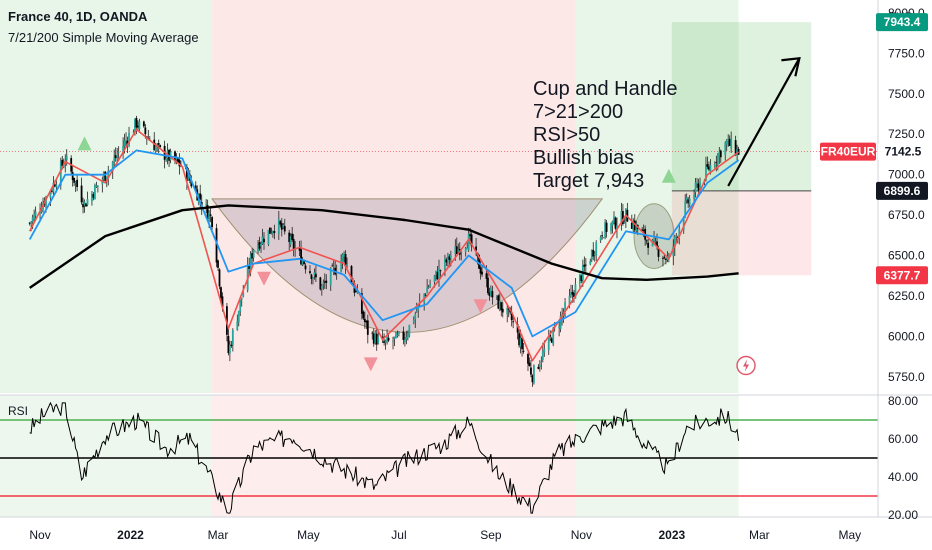  What do you see at coordinates (906, 175) in the screenshot?
I see `price-tick-label: 7000.0` at bounding box center [906, 175].